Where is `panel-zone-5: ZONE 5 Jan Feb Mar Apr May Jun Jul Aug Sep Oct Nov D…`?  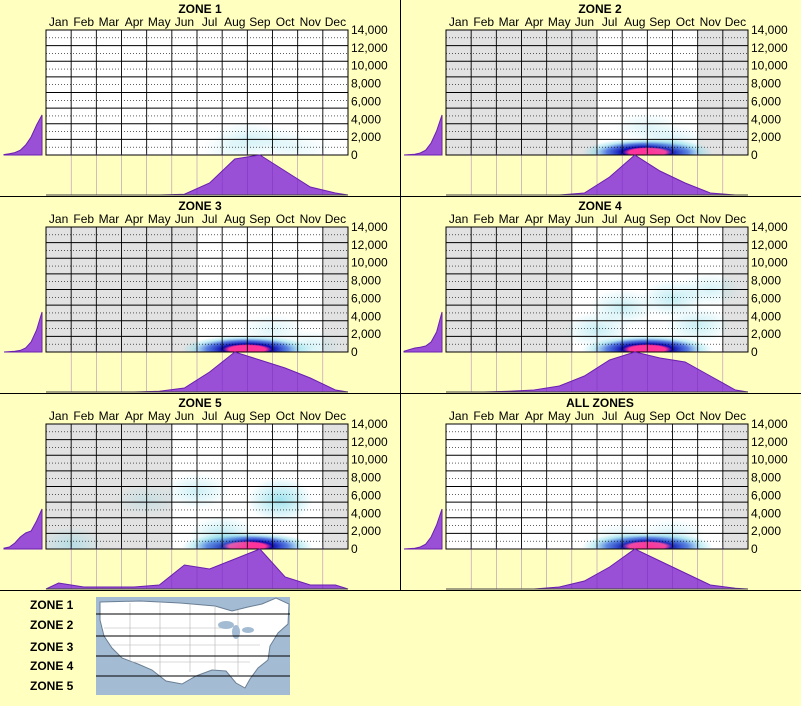
panel-zone-5: ZONE 5 Jan Feb Mar Apr May Jun Jul Aug Sep Oct Nov D… is located at coordinates (195, 493).